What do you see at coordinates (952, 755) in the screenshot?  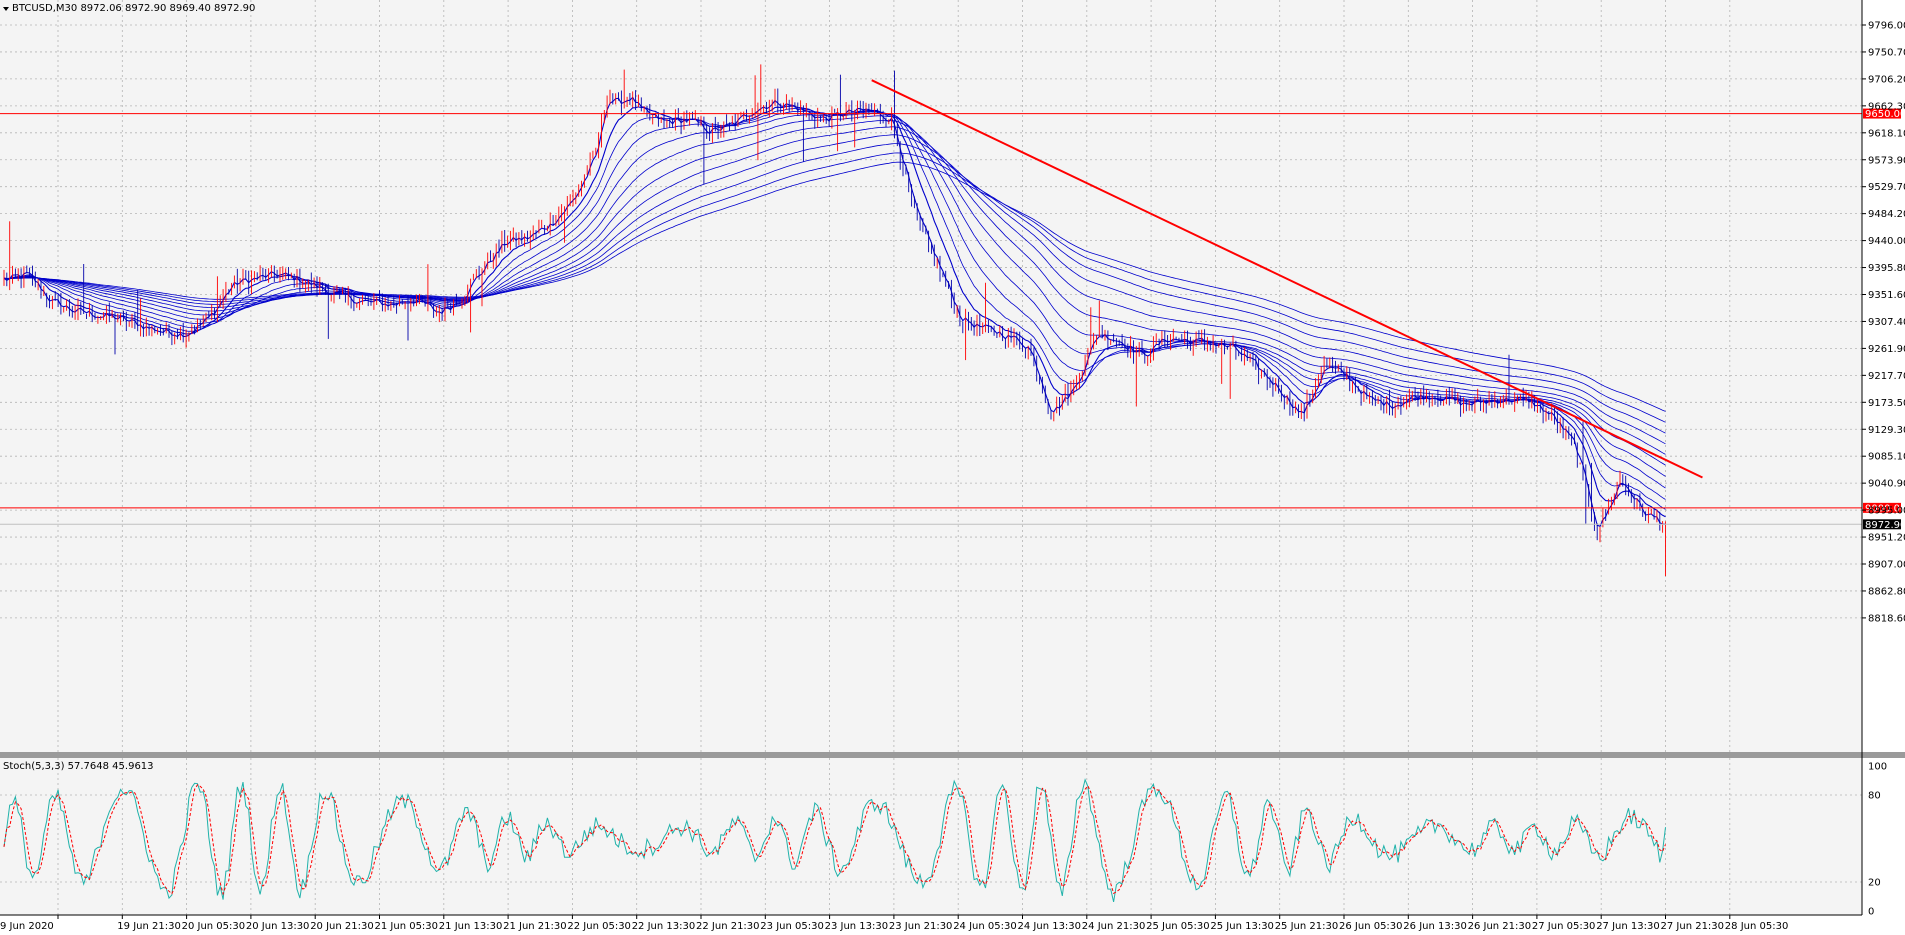 I see `pane-separator` at bounding box center [952, 755].